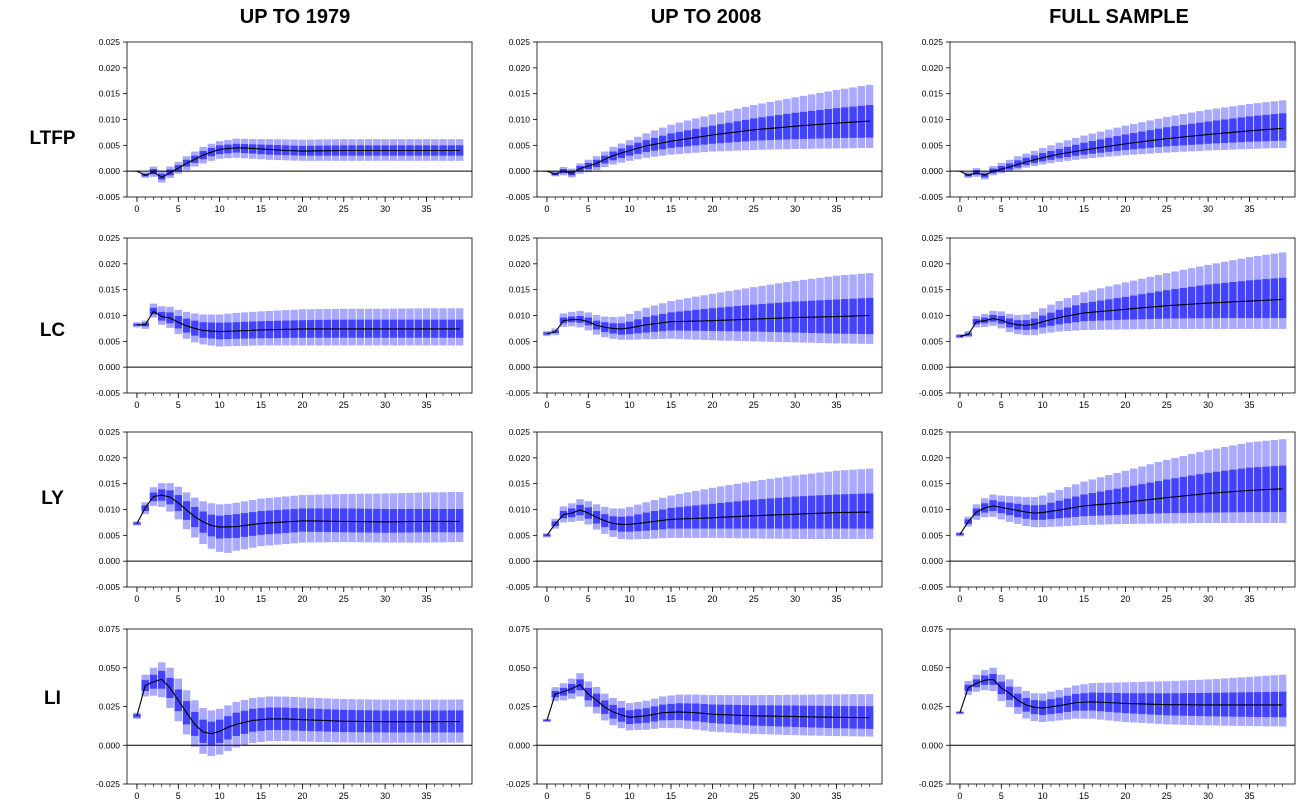 The height and width of the screenshot is (805, 1304). I want to click on y-tick-label: 0.025, so click(933, 238).